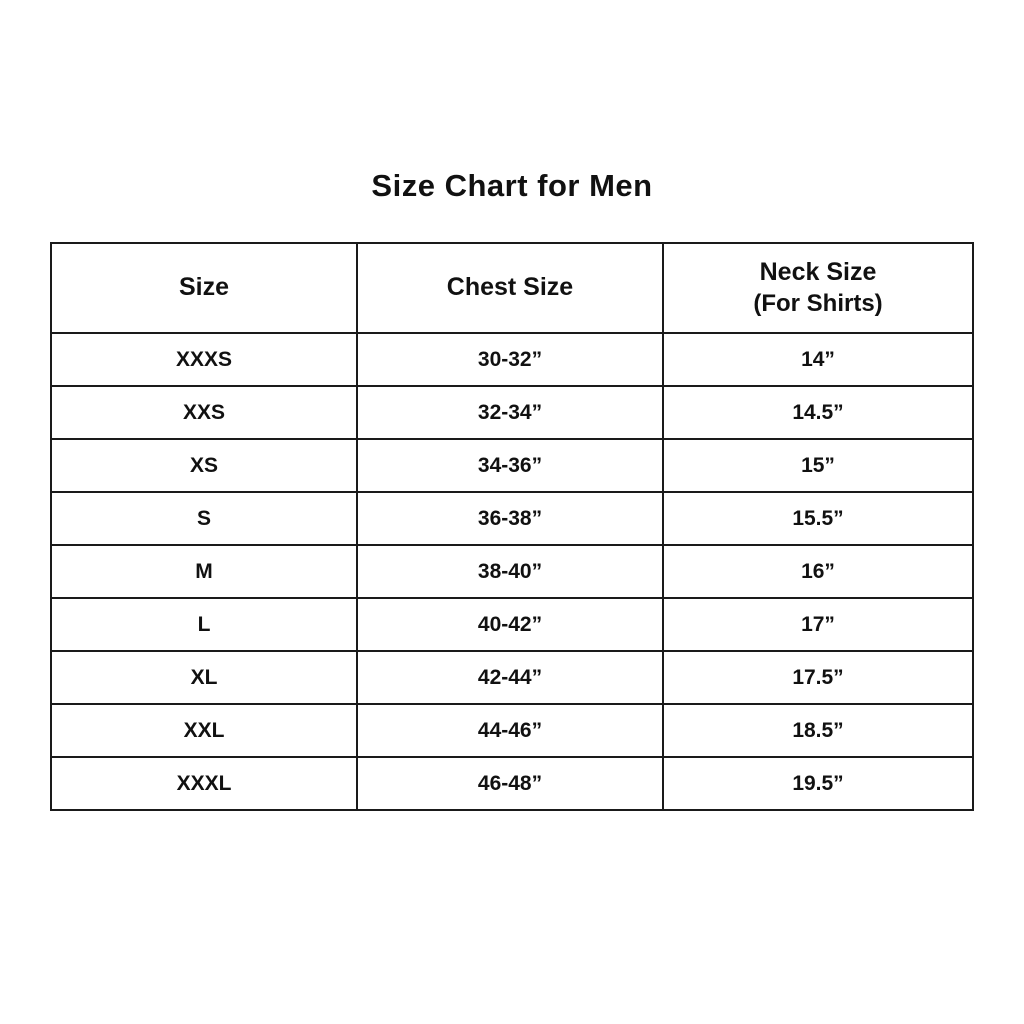  I want to click on chest-cell: 40-42”, so click(510, 624).